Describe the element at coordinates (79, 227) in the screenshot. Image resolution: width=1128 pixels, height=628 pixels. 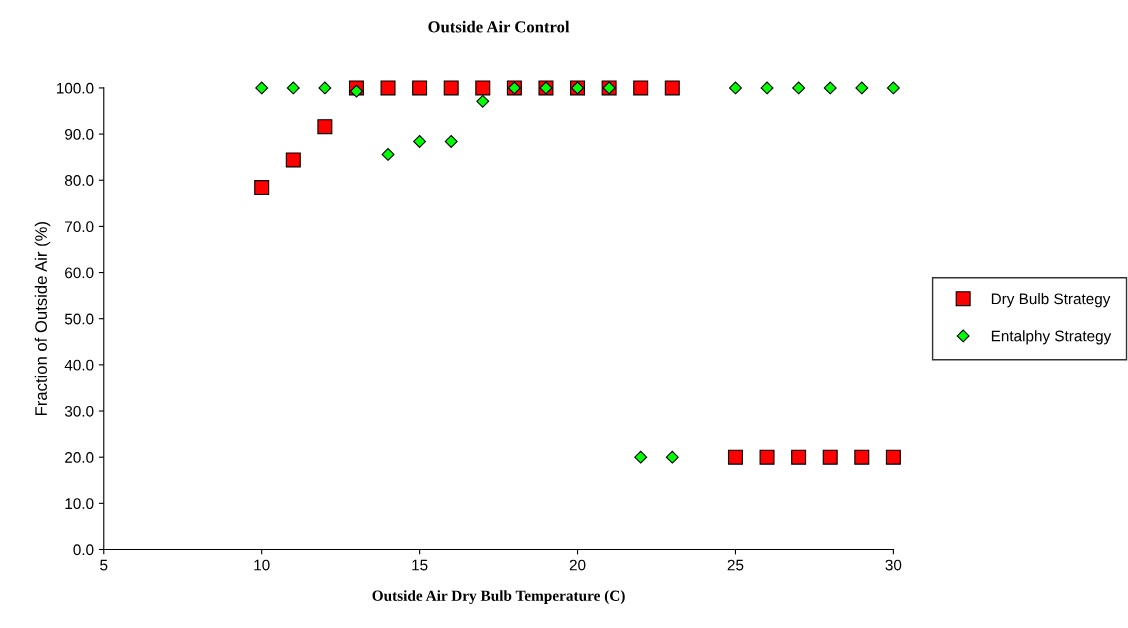
I see `y-tick-label: 70.0` at that location.